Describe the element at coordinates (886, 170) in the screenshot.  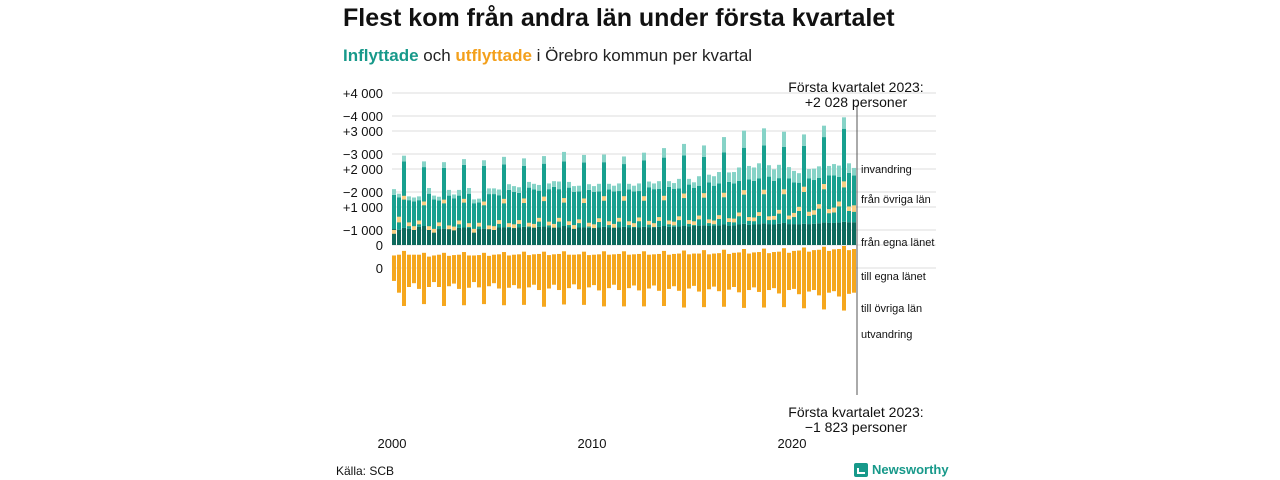
I see `series-label-top: invandring` at that location.